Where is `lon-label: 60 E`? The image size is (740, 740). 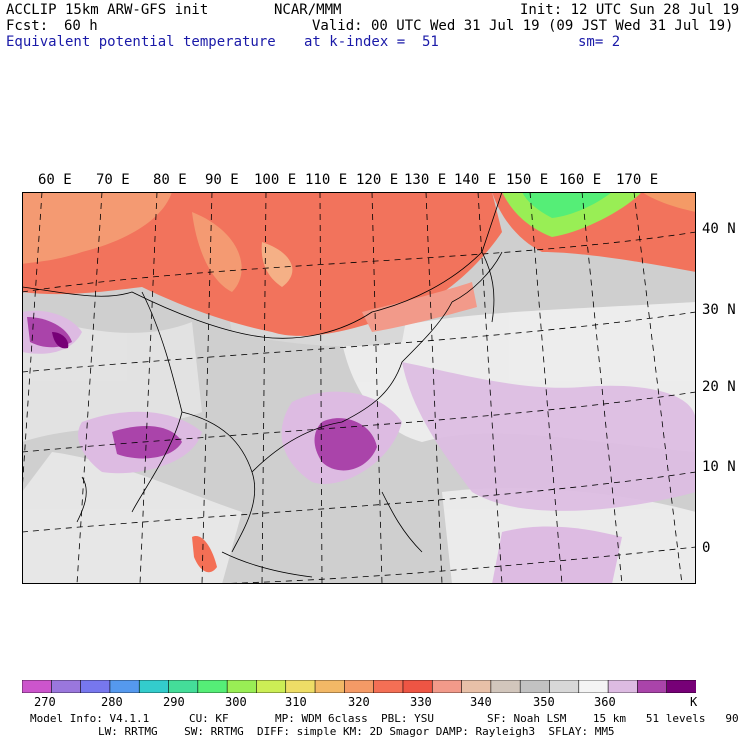 lon-label: 60 E is located at coordinates (55, 180).